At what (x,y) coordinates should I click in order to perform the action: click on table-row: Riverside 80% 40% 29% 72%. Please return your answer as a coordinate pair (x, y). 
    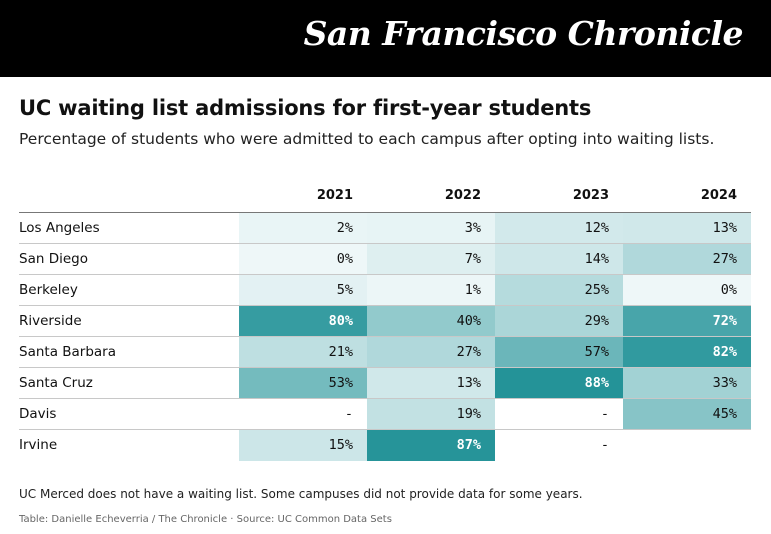
    Looking at the image, I should click on (385, 321).